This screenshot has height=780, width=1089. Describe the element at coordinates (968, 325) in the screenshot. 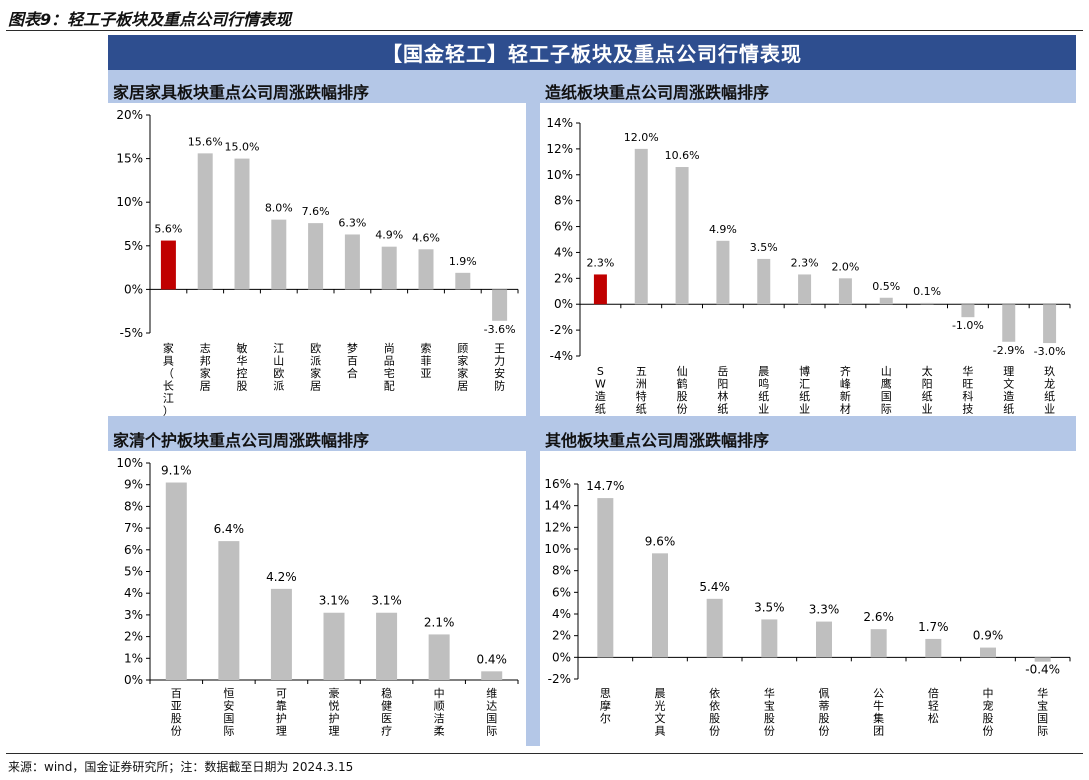

I see `data-label: -1.0%` at that location.